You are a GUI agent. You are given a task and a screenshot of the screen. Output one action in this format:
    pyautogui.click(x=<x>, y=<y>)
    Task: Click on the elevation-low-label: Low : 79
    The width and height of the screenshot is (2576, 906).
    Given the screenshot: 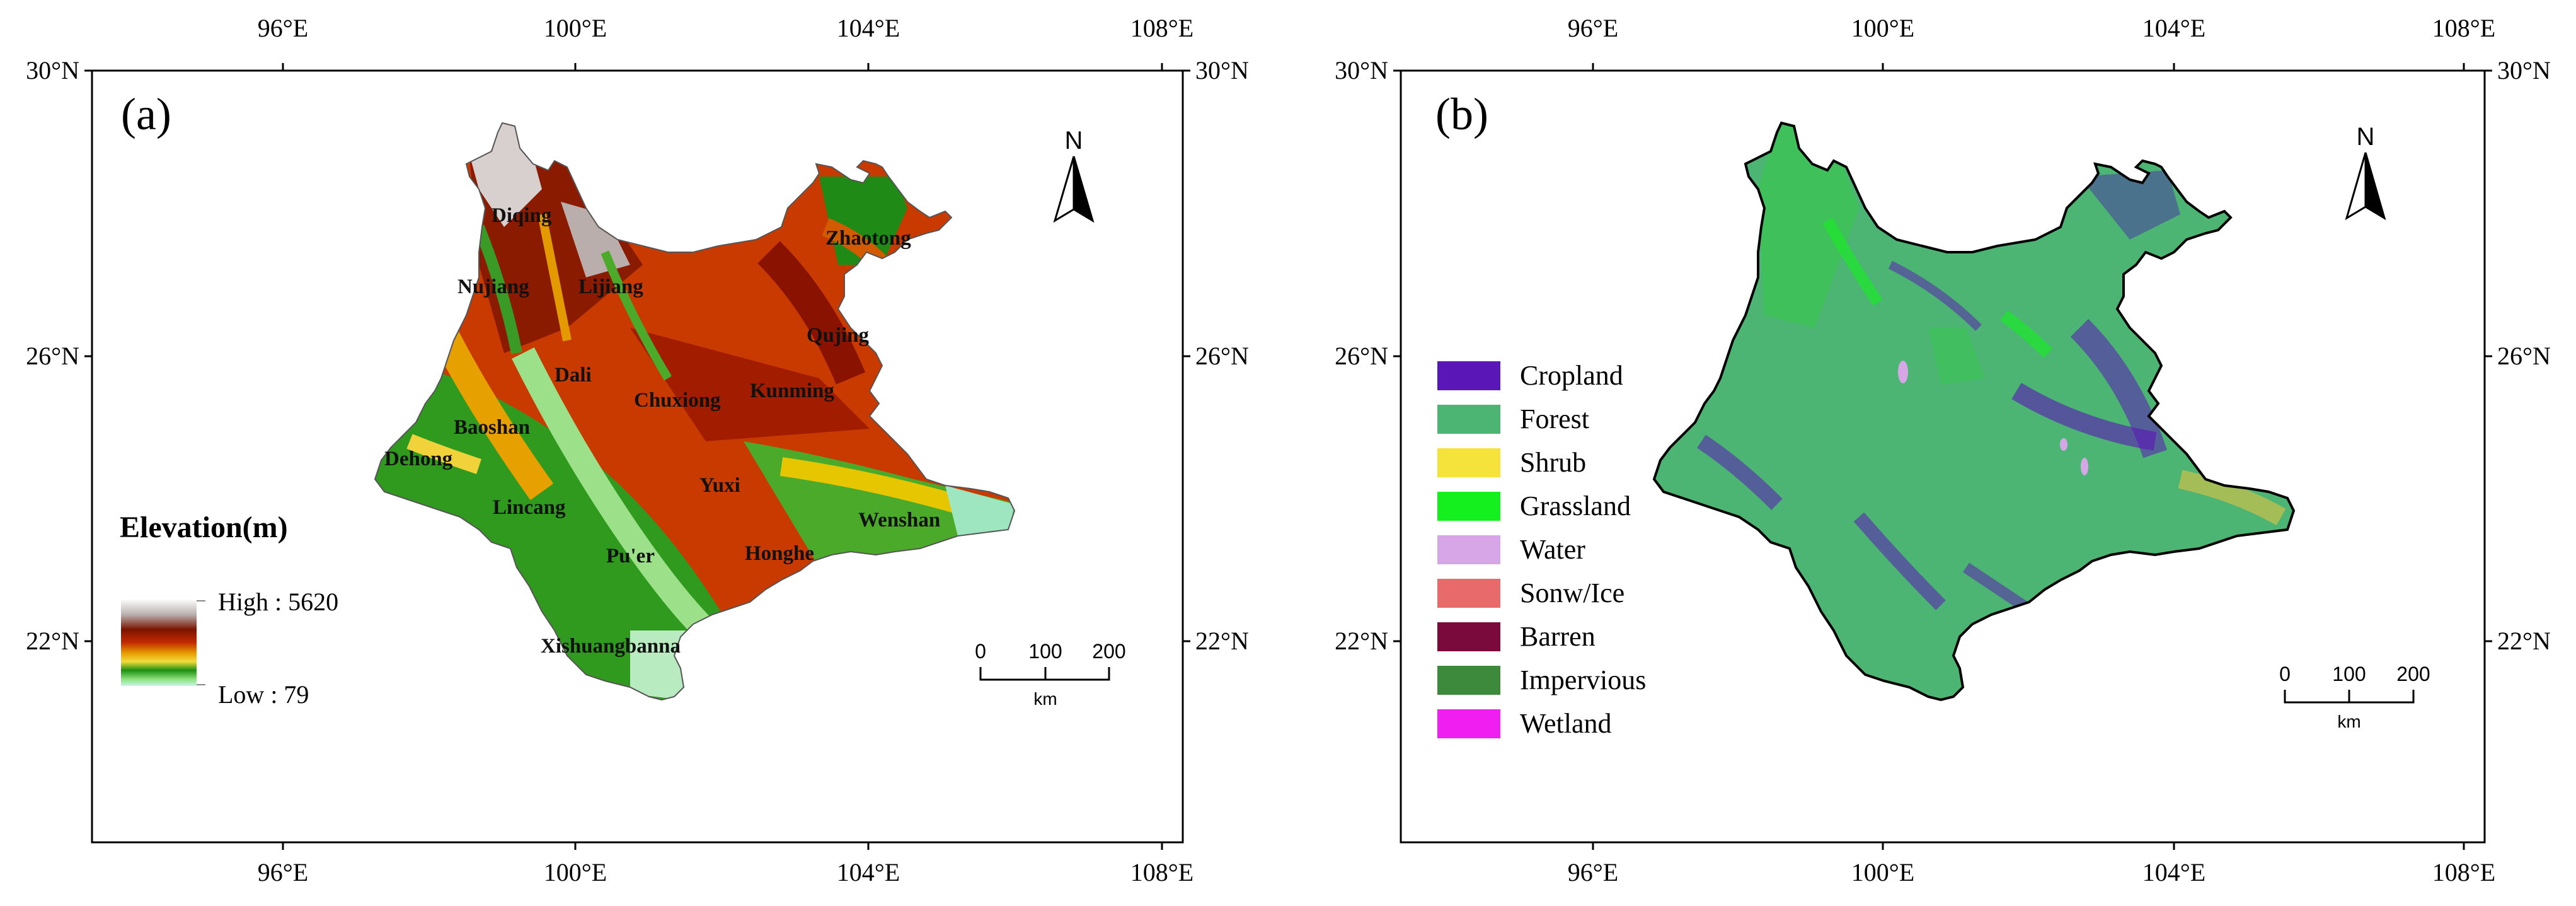 What is the action you would take?
    pyautogui.click(x=263, y=694)
    